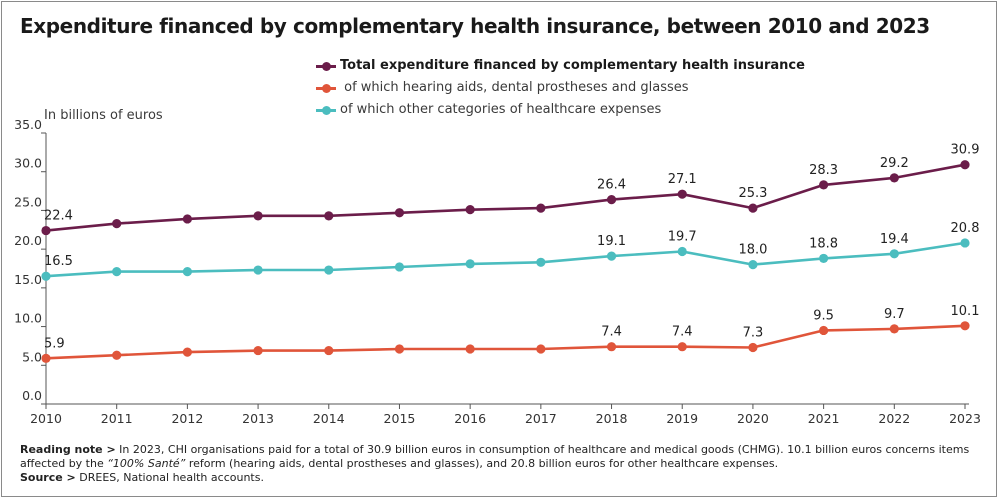 This screenshot has width=1000, height=500. What do you see at coordinates (28, 124) in the screenshot?
I see `y-tick-label: 35.0` at bounding box center [28, 124].